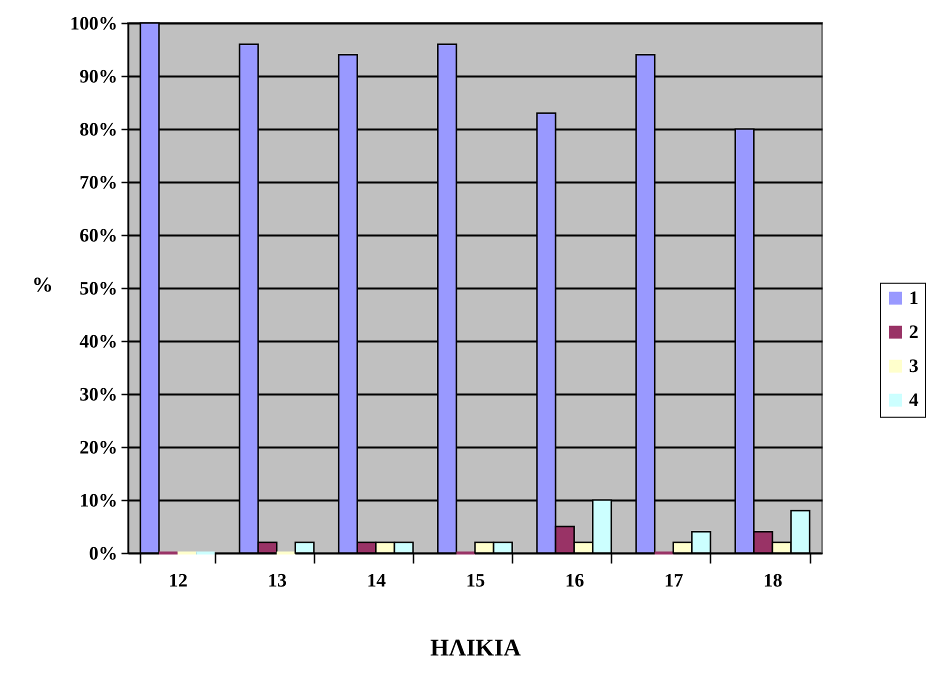 The width and height of the screenshot is (935, 688). I want to click on y-tick-label: 70%, so click(99, 183).